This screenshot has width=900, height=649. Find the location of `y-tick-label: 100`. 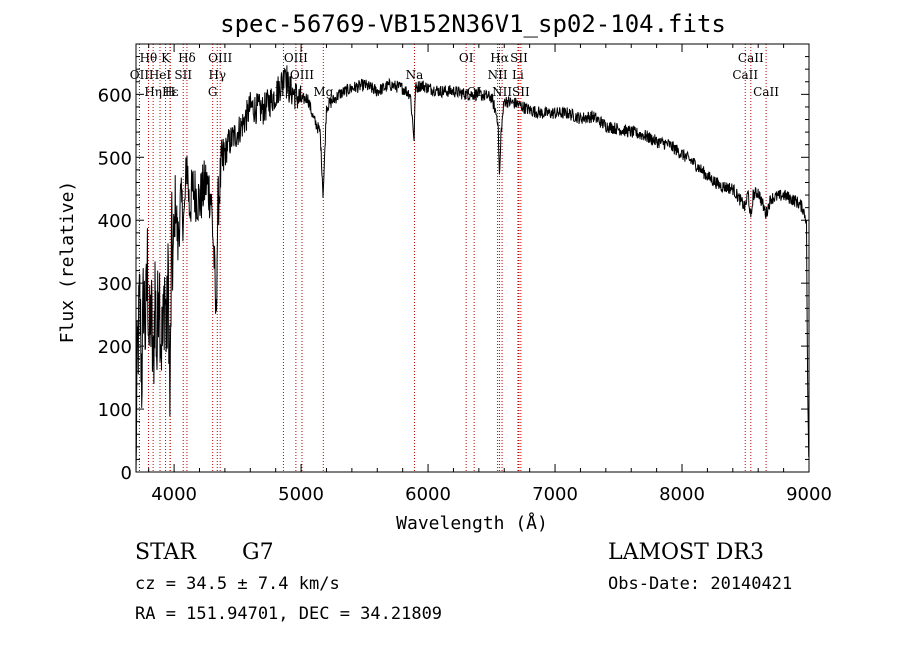

y-tick-label: 100 is located at coordinates (115, 410).